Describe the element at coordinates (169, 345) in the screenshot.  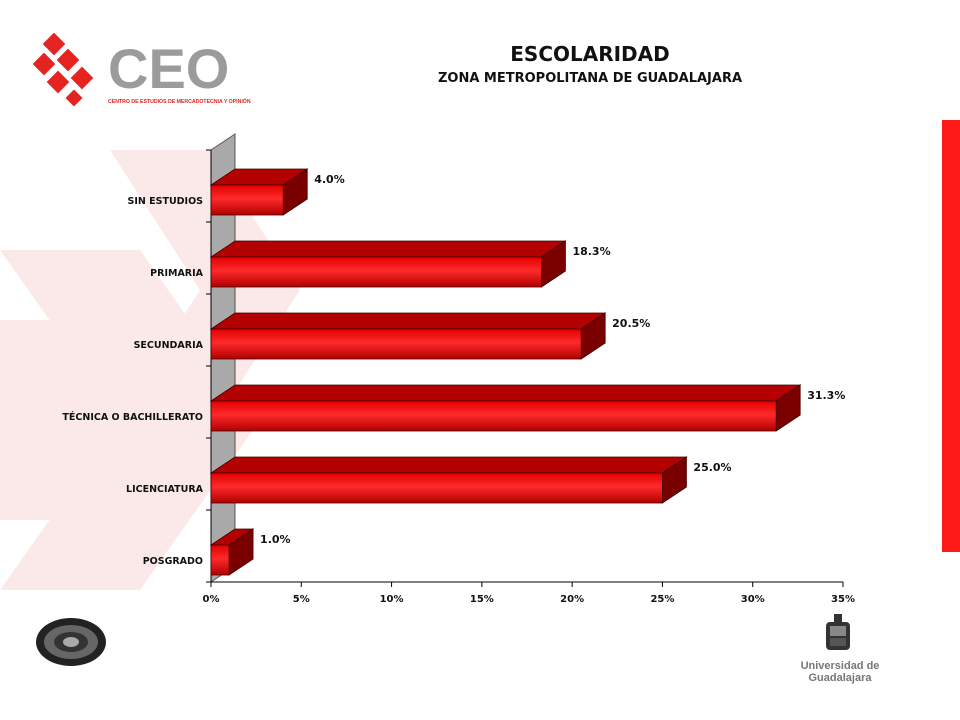
I see `category-label: SECUNDARIA` at that location.